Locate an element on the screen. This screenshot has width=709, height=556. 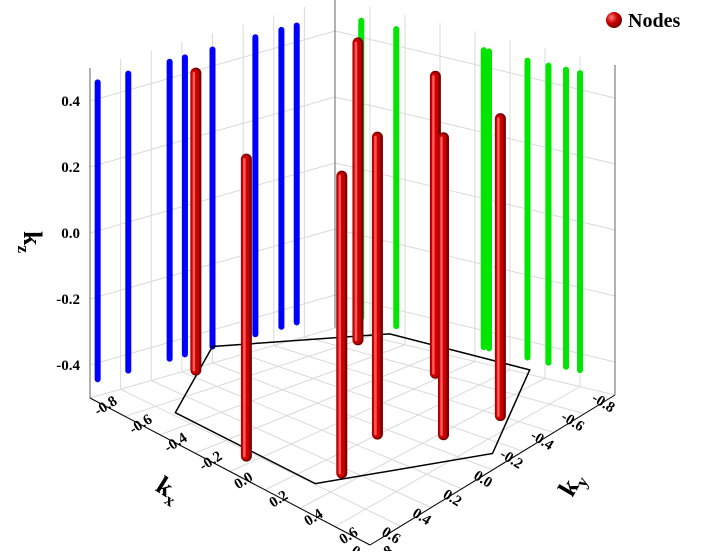
brillouin-zone-outline is located at coordinates (352, 409).